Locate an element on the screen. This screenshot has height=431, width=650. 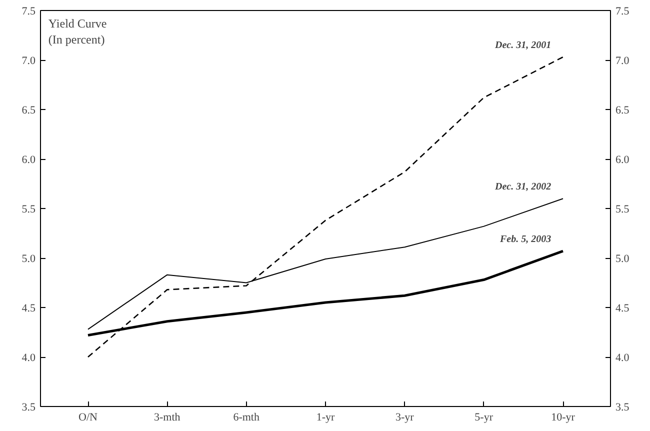
y2-tick-label: 4.0 is located at coordinates (623, 358).